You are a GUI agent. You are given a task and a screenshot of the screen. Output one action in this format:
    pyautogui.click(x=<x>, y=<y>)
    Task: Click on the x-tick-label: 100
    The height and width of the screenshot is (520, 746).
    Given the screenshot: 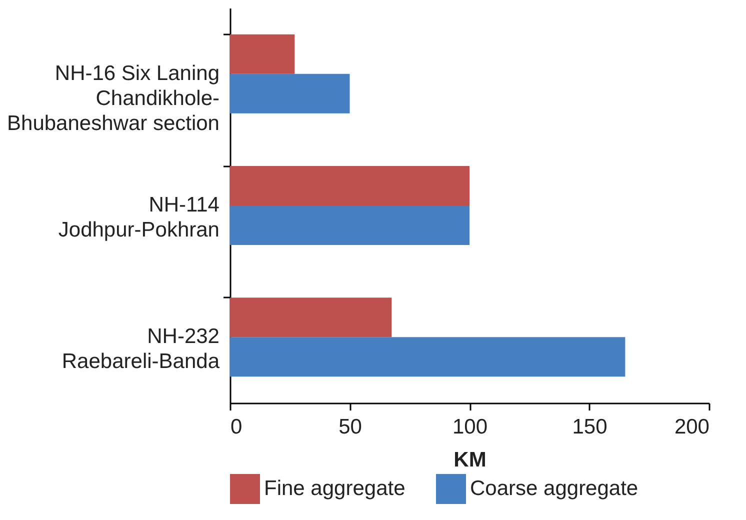 What is the action you would take?
    pyautogui.click(x=470, y=427)
    